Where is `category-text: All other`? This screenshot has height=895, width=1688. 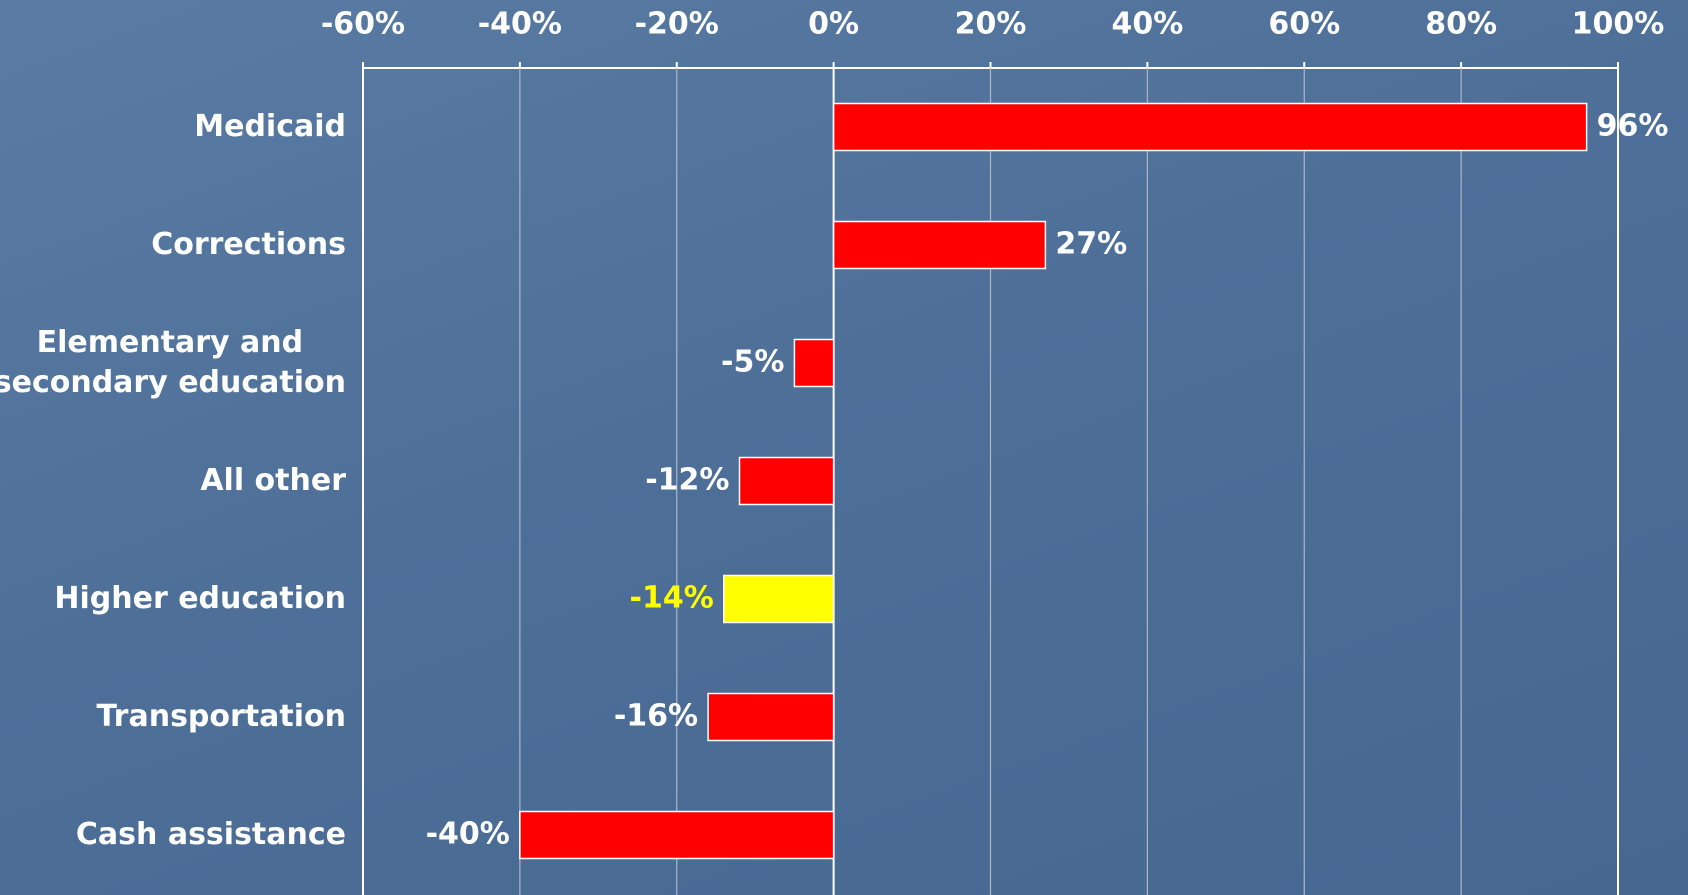
category-text: All other is located at coordinates (273, 480).